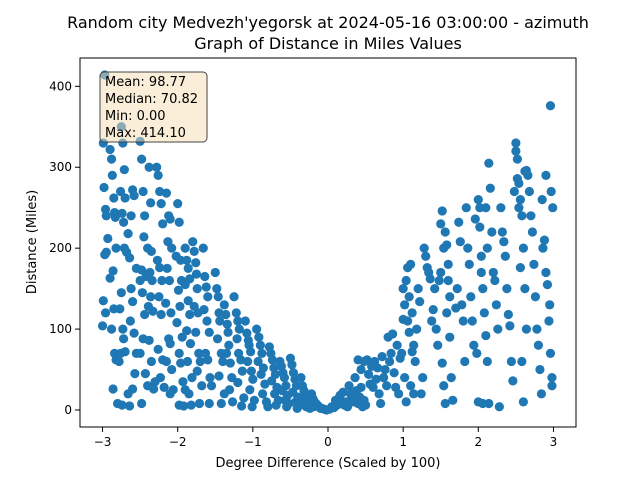  What do you see at coordinates (151, 99) in the screenshot?
I see `stats-median: Median: 70.82` at bounding box center [151, 99].